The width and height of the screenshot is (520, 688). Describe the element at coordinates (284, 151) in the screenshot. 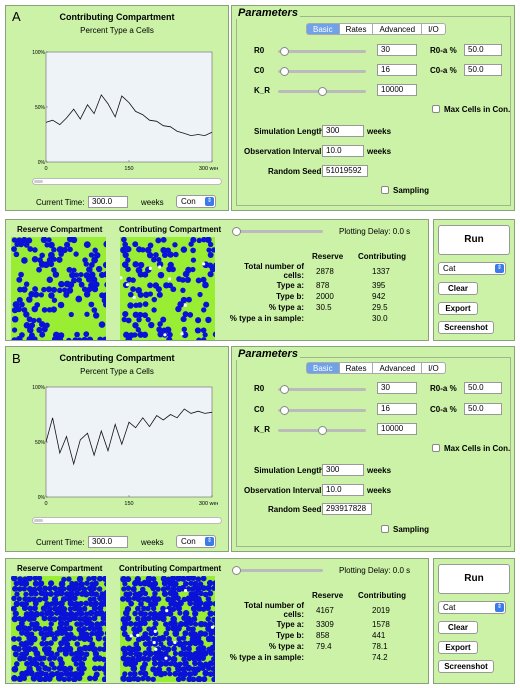

I see `obs-interval-label: Observation Interval:` at that location.